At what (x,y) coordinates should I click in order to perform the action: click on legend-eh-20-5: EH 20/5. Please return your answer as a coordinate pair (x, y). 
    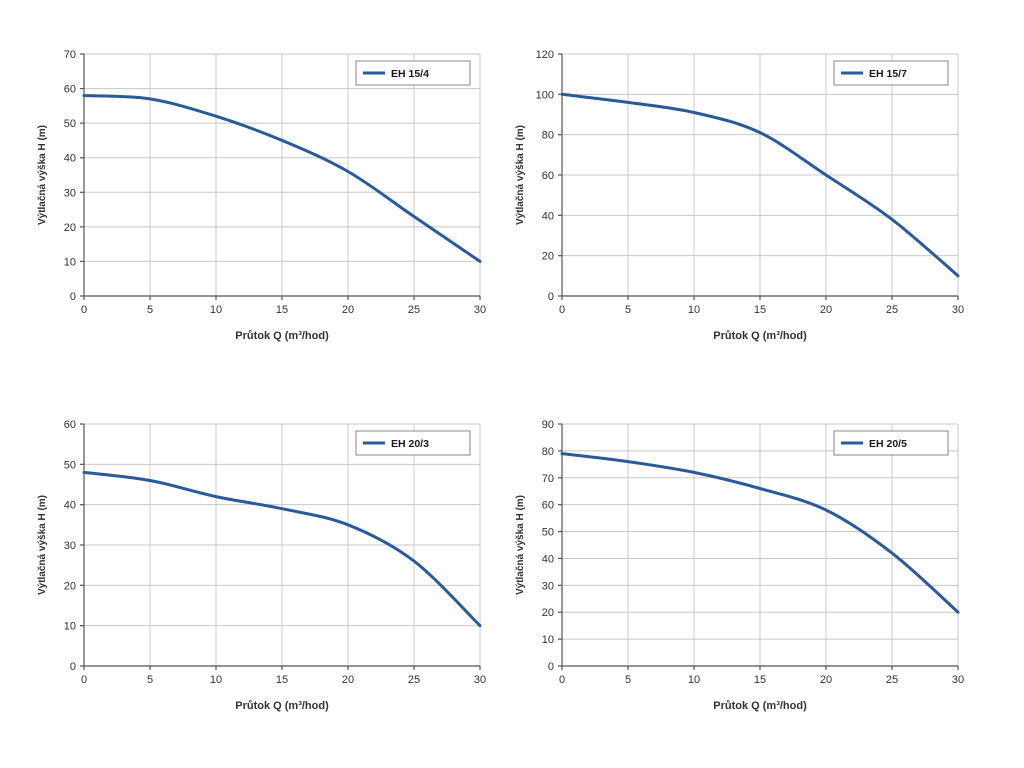
    Looking at the image, I should click on (891, 443).